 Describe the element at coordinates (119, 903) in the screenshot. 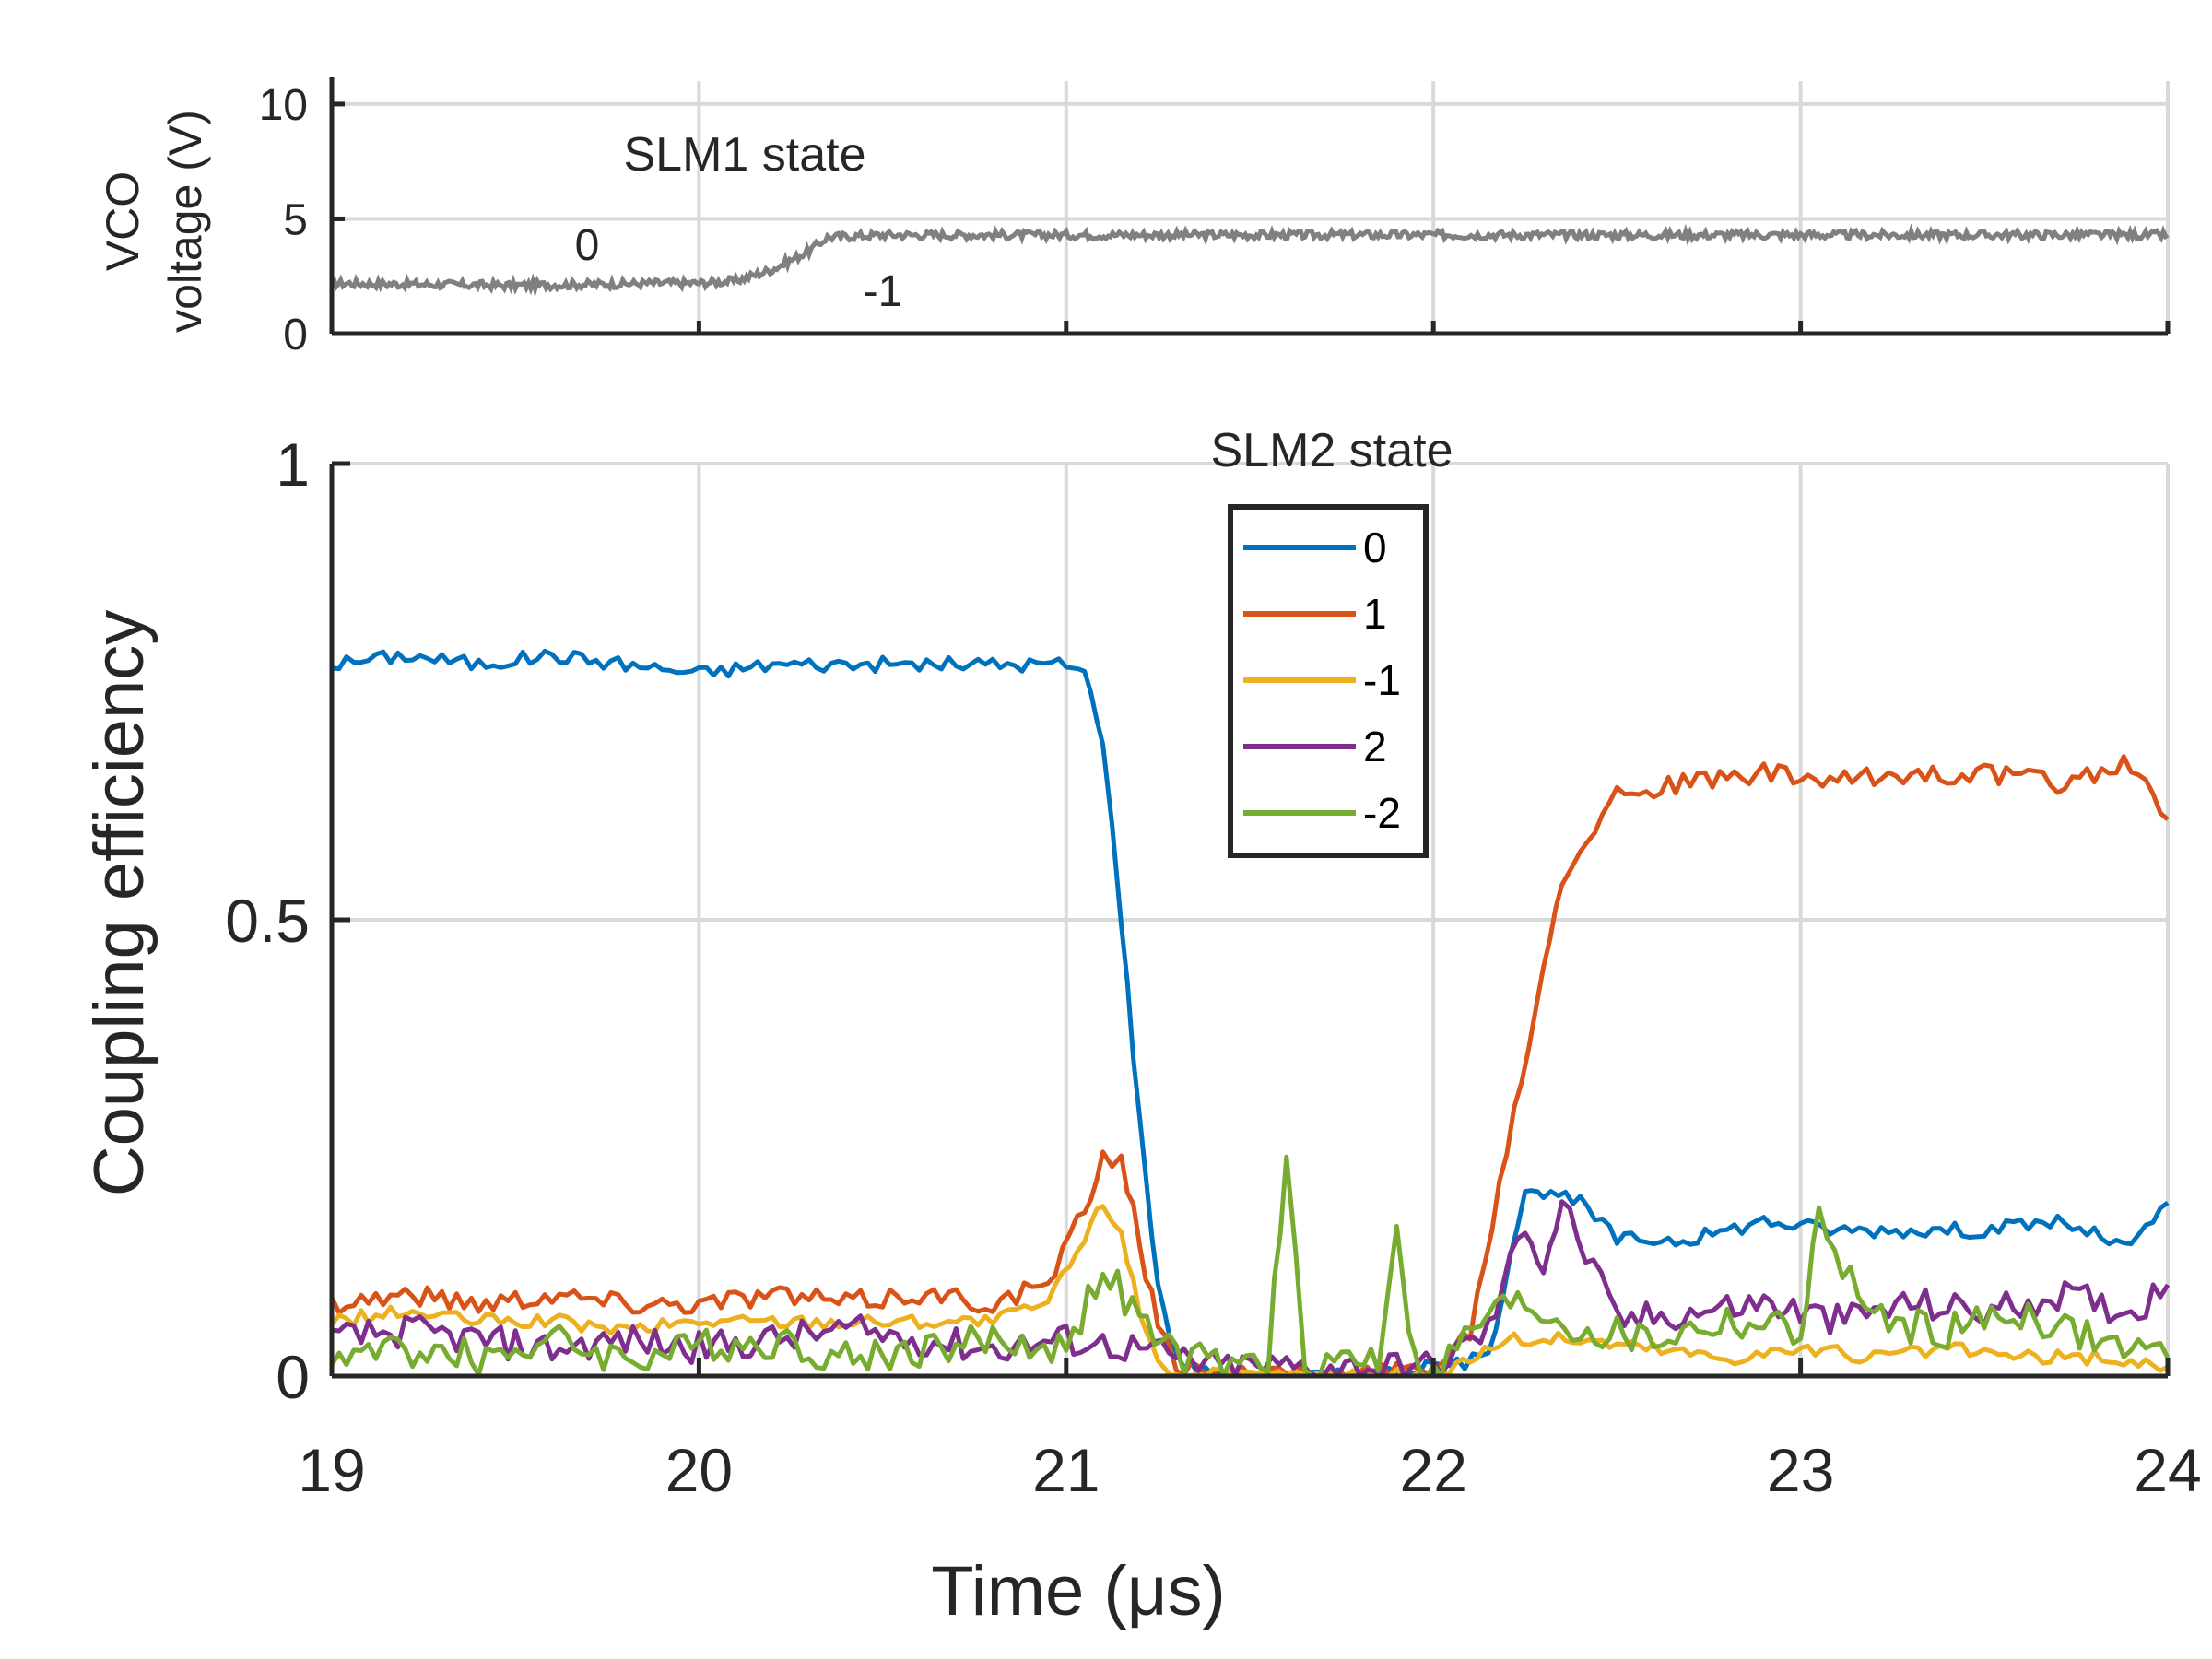

I see `y-axis-label: Coupling efficiency` at that location.